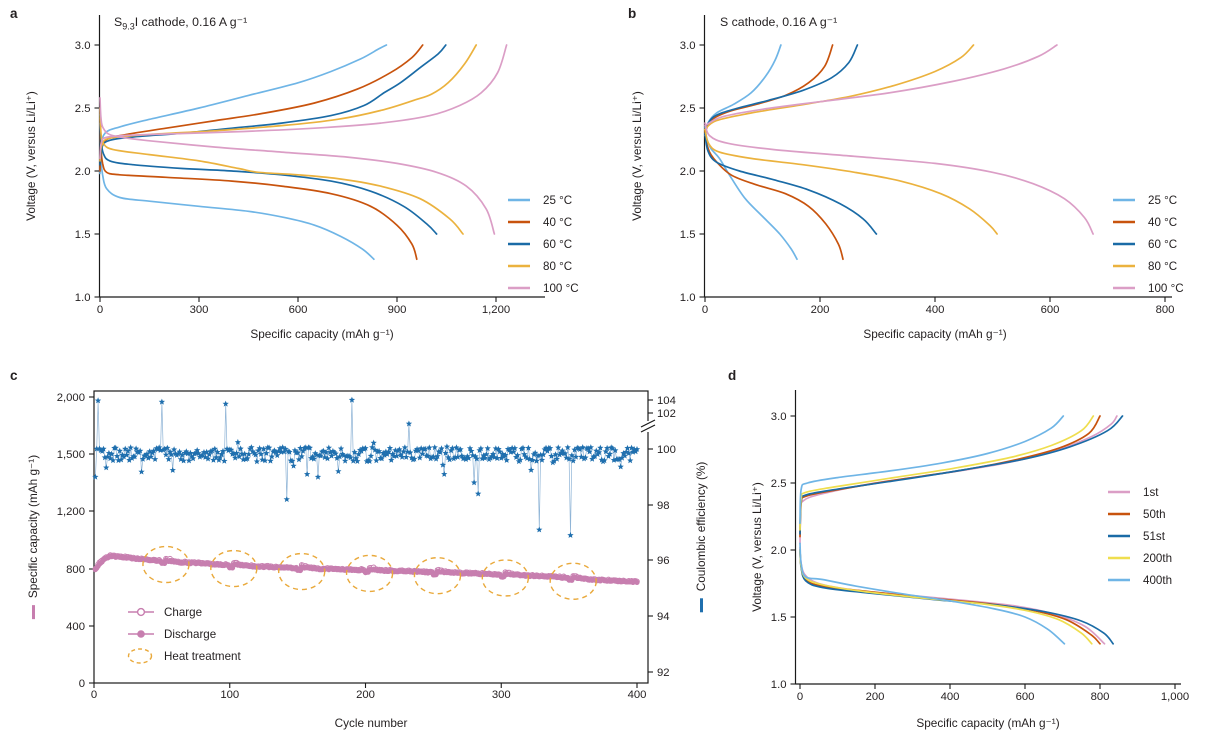 The image size is (1207, 752). What do you see at coordinates (666, 450) in the screenshot?
I see `right-tick-label: 100` at bounding box center [666, 450].